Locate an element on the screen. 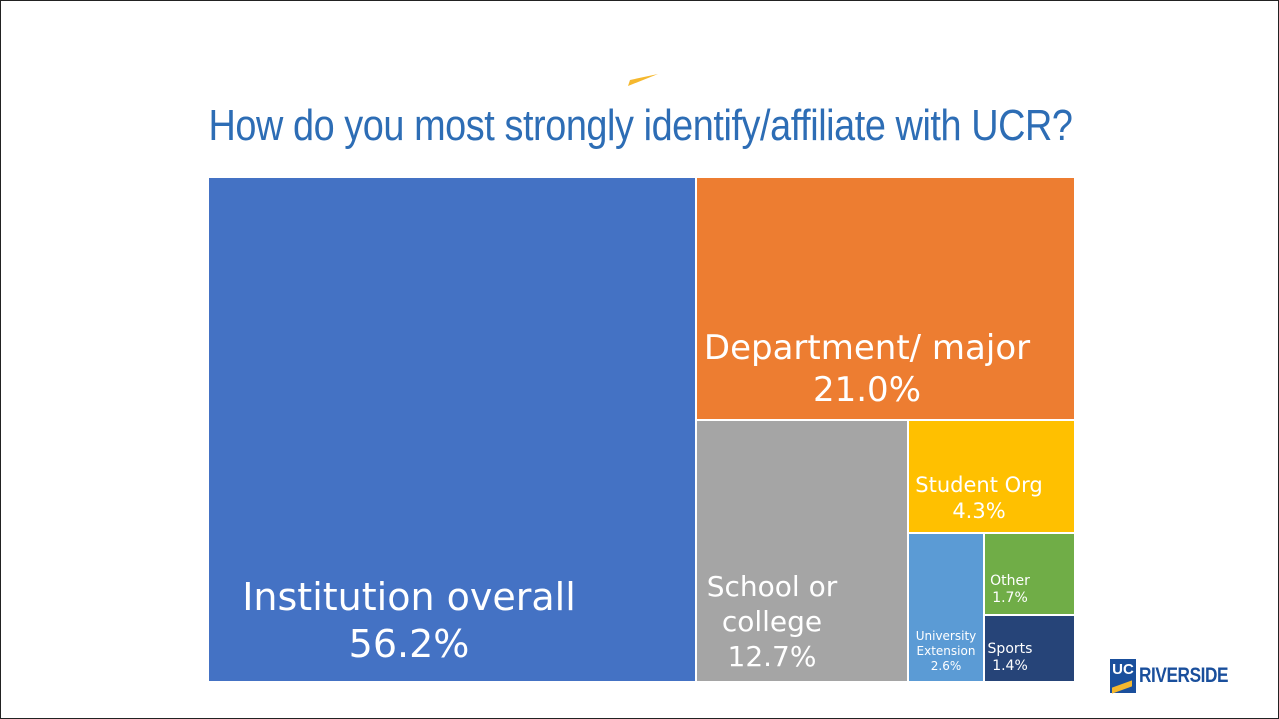 The height and width of the screenshot is (719, 1279). treemap-label-sports: Sports 1.4% is located at coordinates (1010, 658).